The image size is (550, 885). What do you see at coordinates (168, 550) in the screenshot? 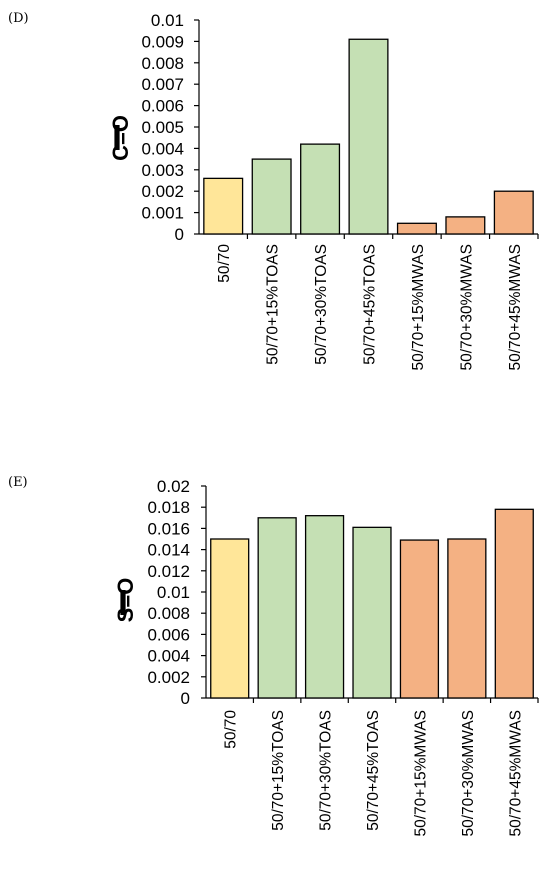
I see `y-tick-label: 0.014` at bounding box center [168, 550].